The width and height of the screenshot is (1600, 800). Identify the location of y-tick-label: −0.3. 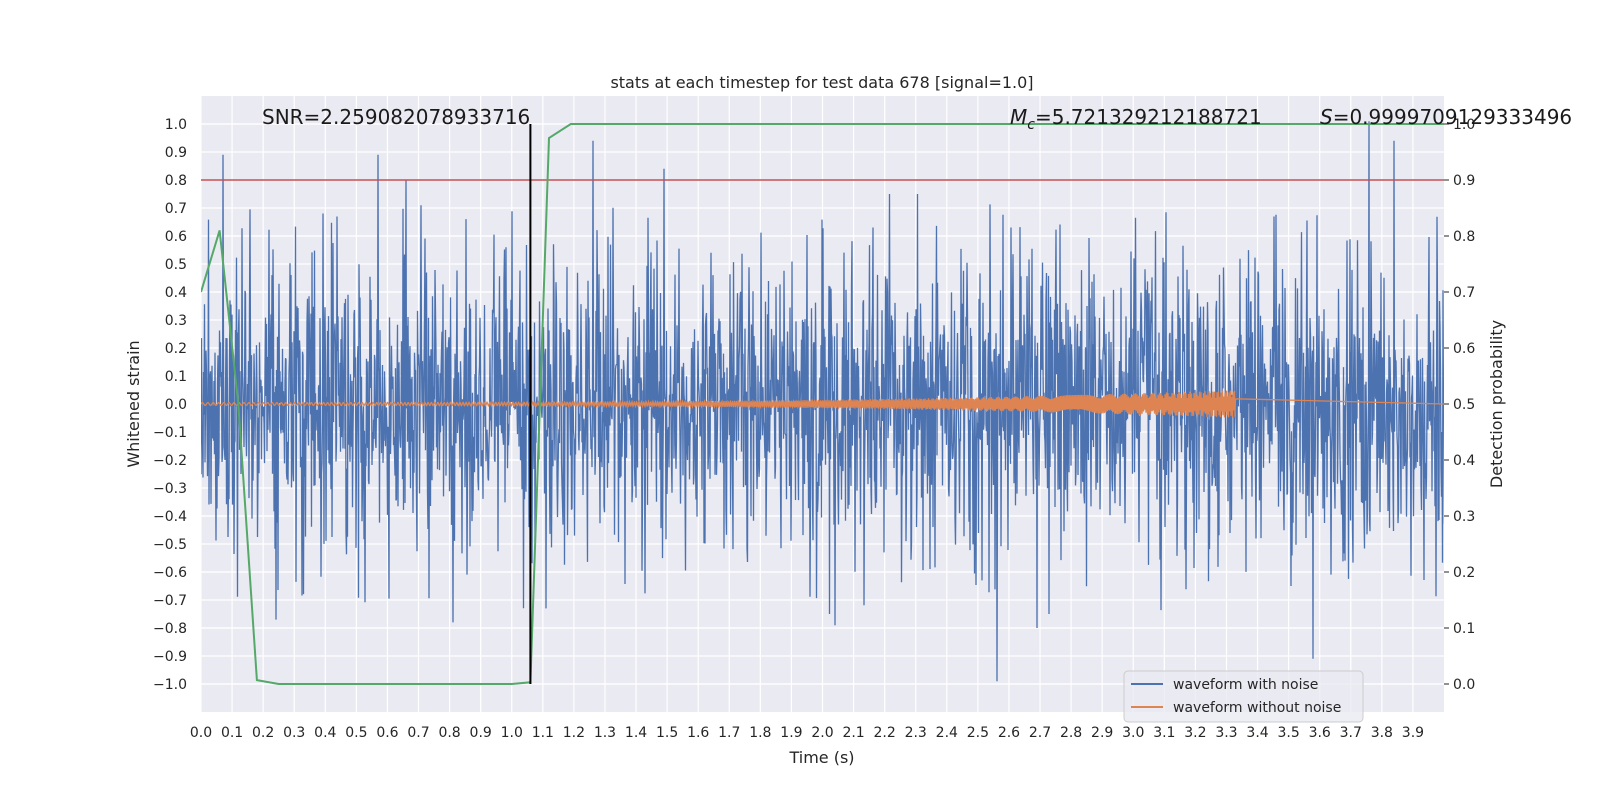
(170, 489).